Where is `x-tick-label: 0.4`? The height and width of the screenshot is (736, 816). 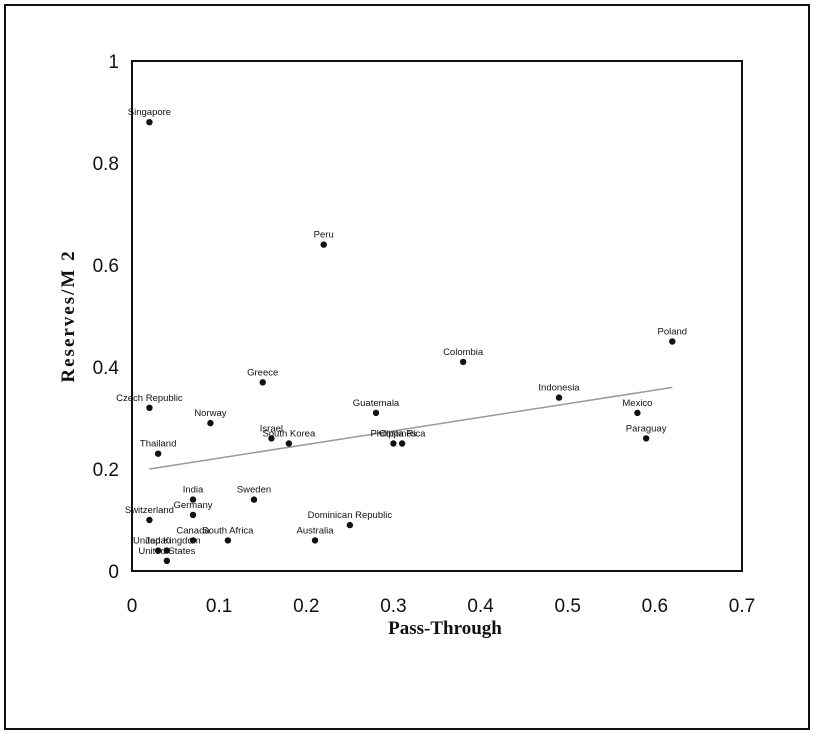
x-tick-label: 0.4 is located at coordinates (480, 606).